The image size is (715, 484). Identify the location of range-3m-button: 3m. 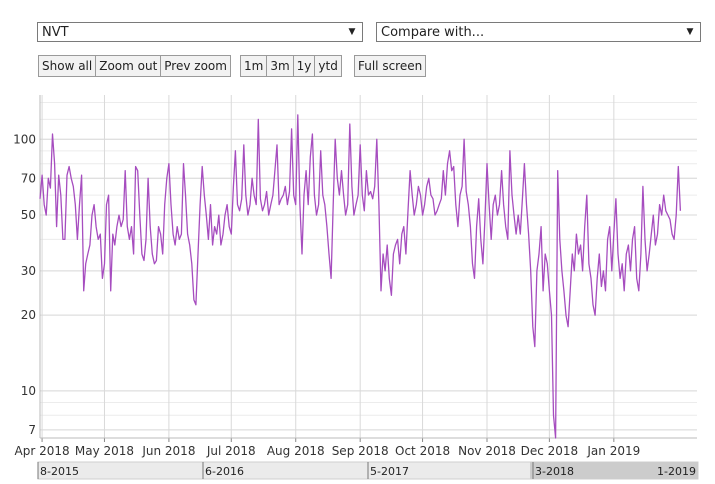
(280, 66).